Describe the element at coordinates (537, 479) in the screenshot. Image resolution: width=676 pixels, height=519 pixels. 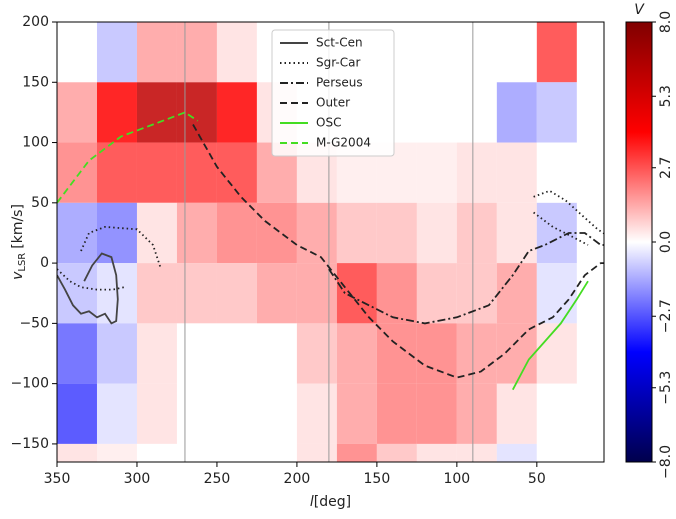
I see `x-tick-label: 50` at that location.